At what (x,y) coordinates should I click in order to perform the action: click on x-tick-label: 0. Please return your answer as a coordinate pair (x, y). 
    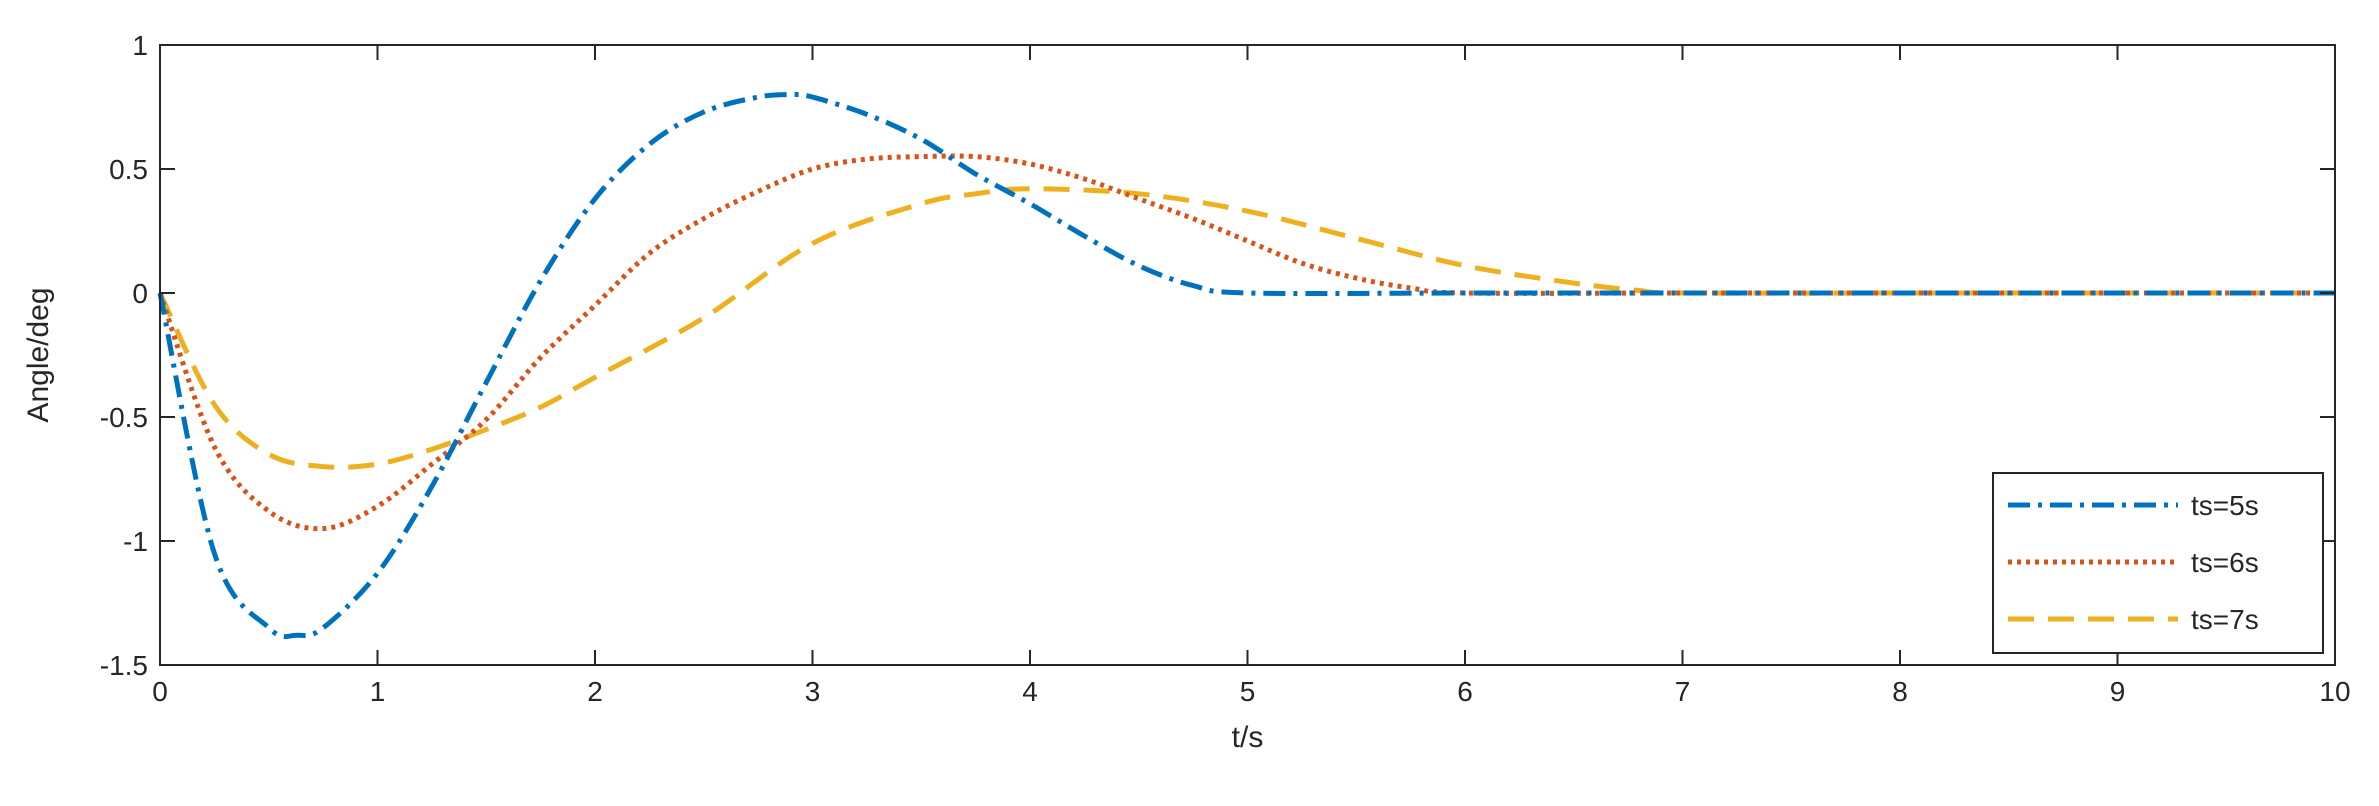
    Looking at the image, I should click on (160, 691).